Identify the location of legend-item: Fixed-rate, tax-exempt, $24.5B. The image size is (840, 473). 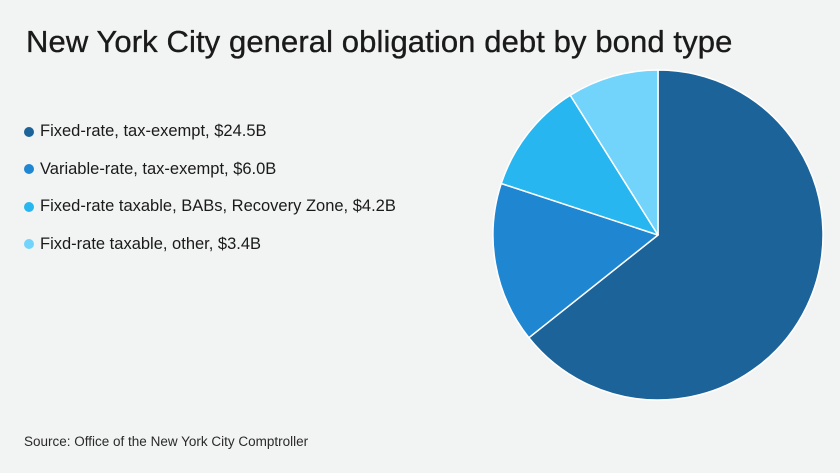
(210, 132).